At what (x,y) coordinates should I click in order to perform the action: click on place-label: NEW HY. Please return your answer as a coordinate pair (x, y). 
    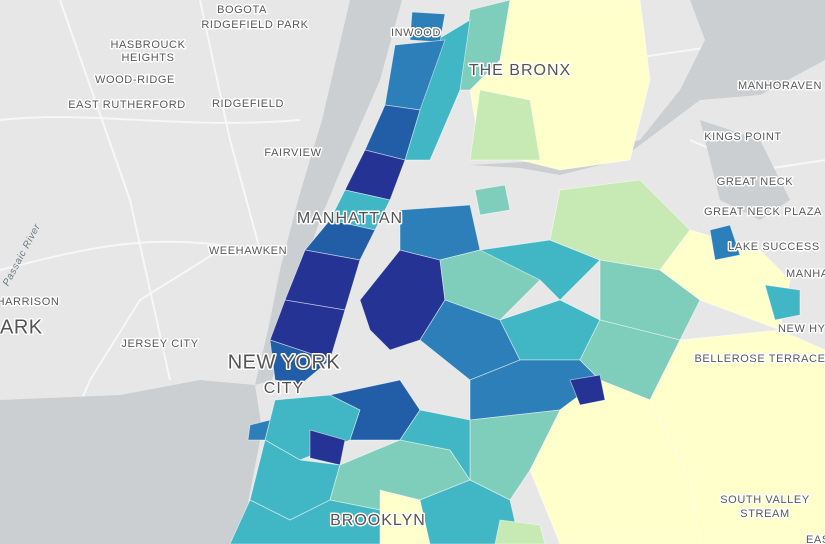
    Looking at the image, I should click on (801, 329).